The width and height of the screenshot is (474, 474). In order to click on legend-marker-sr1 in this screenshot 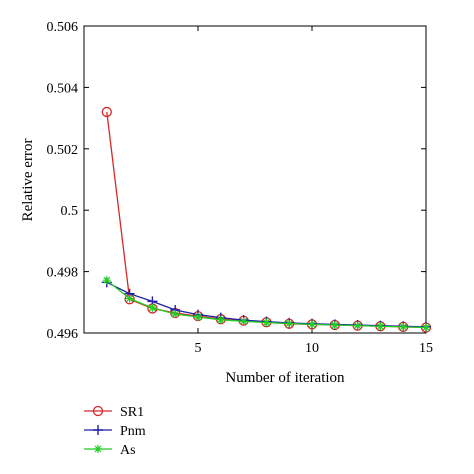, I will do `click(98, 411)`.